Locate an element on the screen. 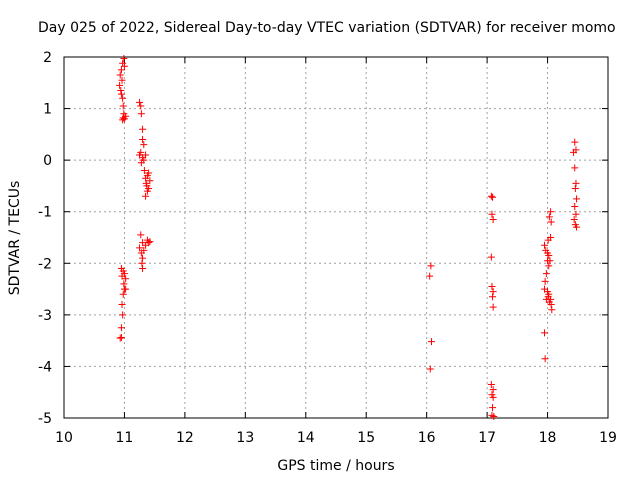  x-tick-label: 12 is located at coordinates (185, 438).